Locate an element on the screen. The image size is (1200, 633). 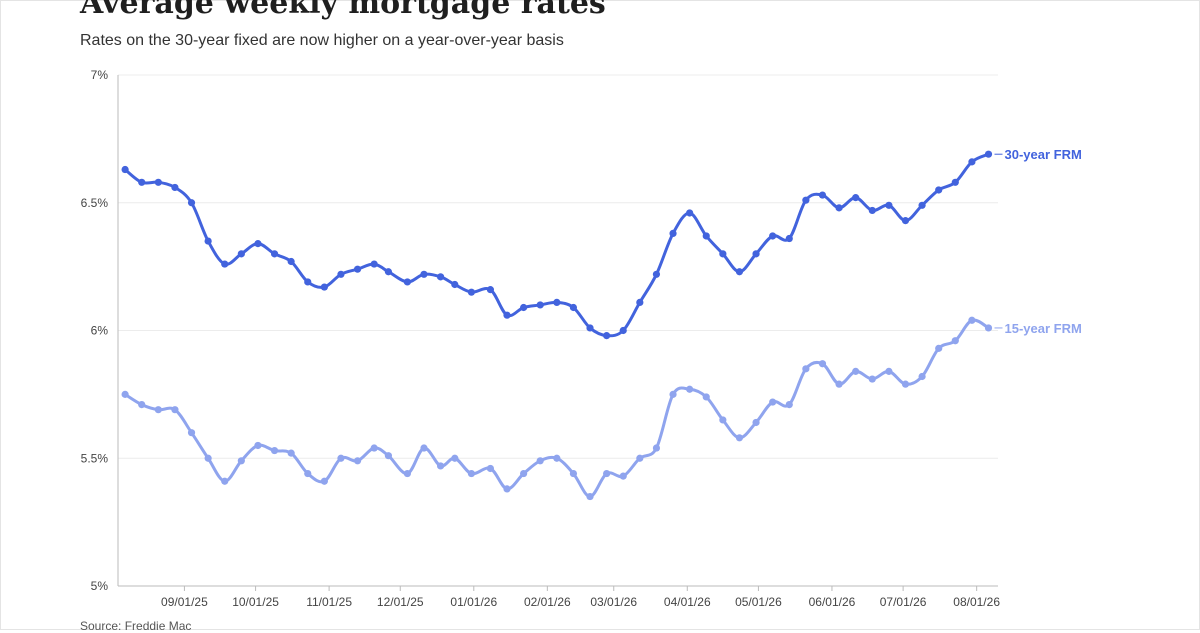
series-label: 30-year FRM is located at coordinates (1043, 154).